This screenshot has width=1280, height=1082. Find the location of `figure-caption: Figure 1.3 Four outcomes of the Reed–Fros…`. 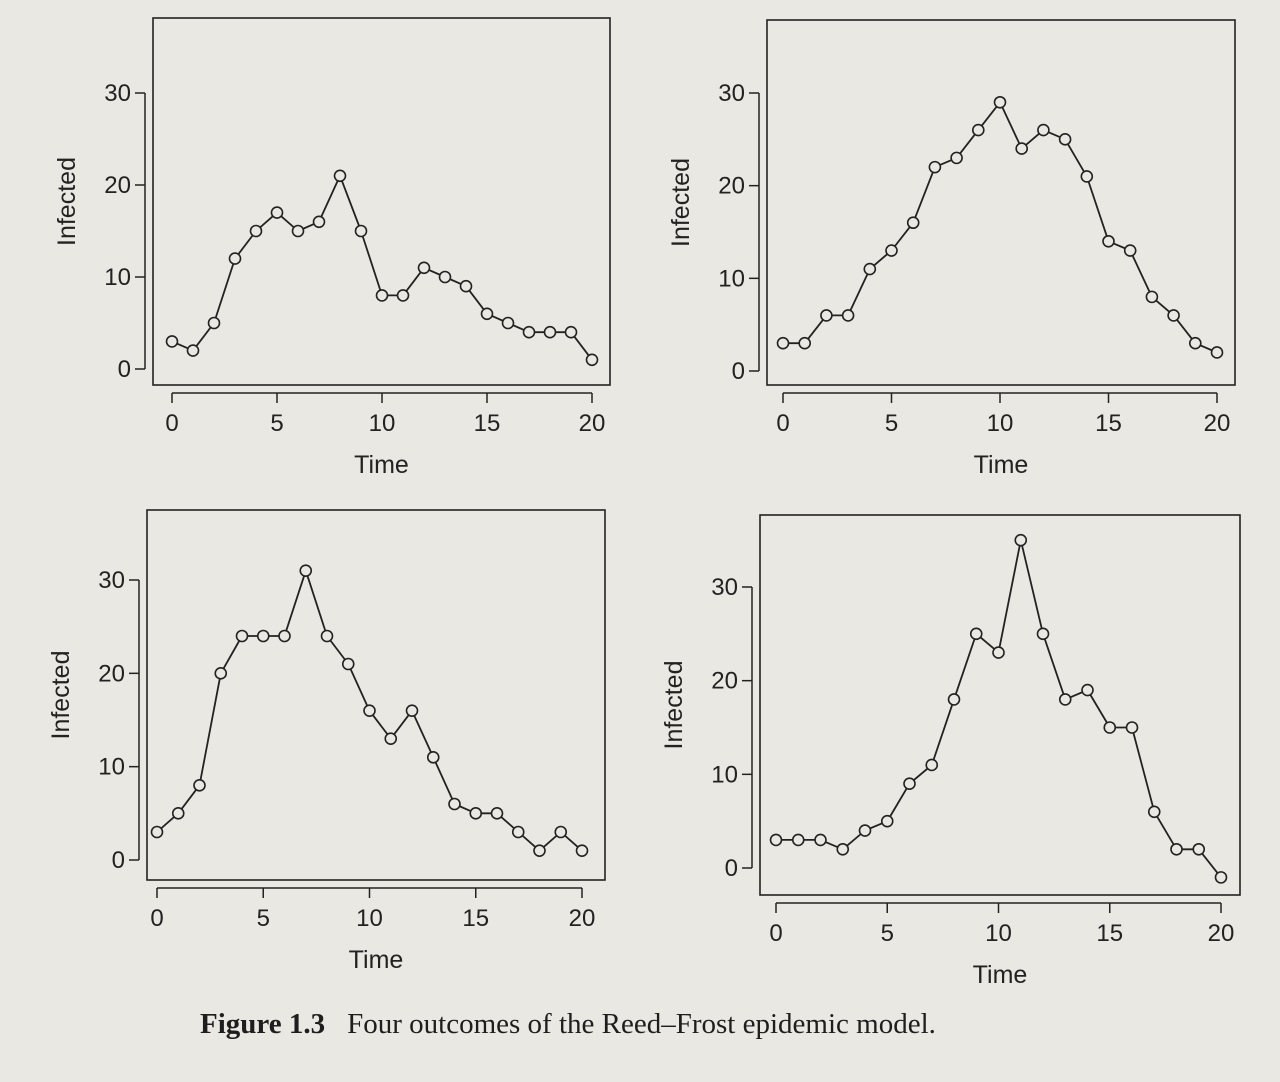

figure-caption: Figure 1.3 Four outcomes of the Reed–Fros… is located at coordinates (568, 1024).